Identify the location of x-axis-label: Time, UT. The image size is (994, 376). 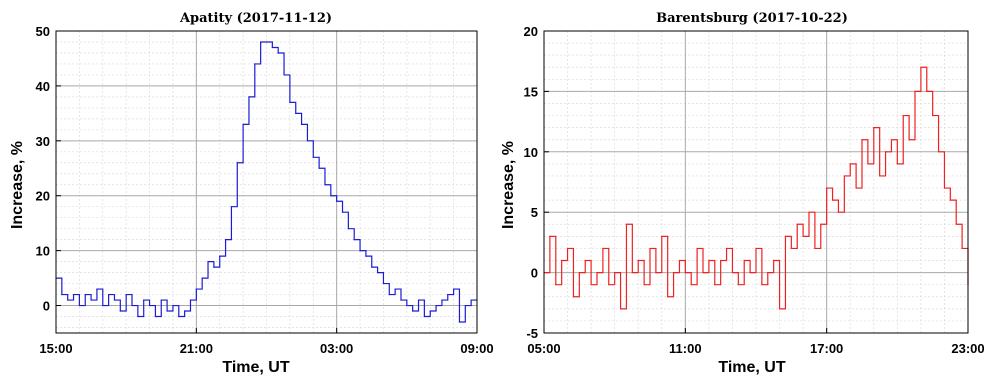
(752, 367).